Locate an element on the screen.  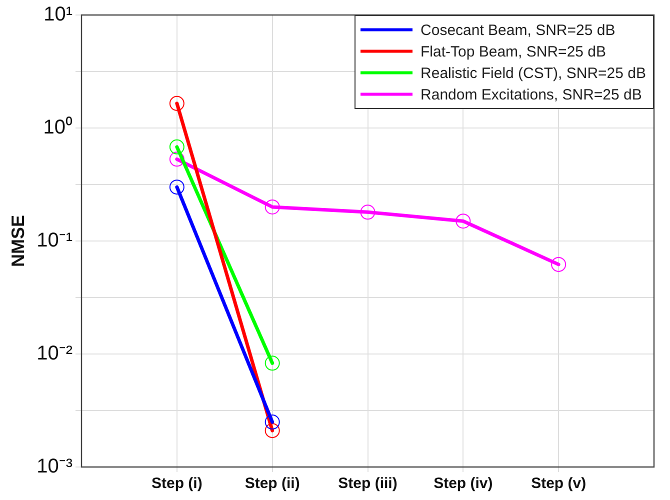
y-axis-title: NMSE is located at coordinates (18, 241).